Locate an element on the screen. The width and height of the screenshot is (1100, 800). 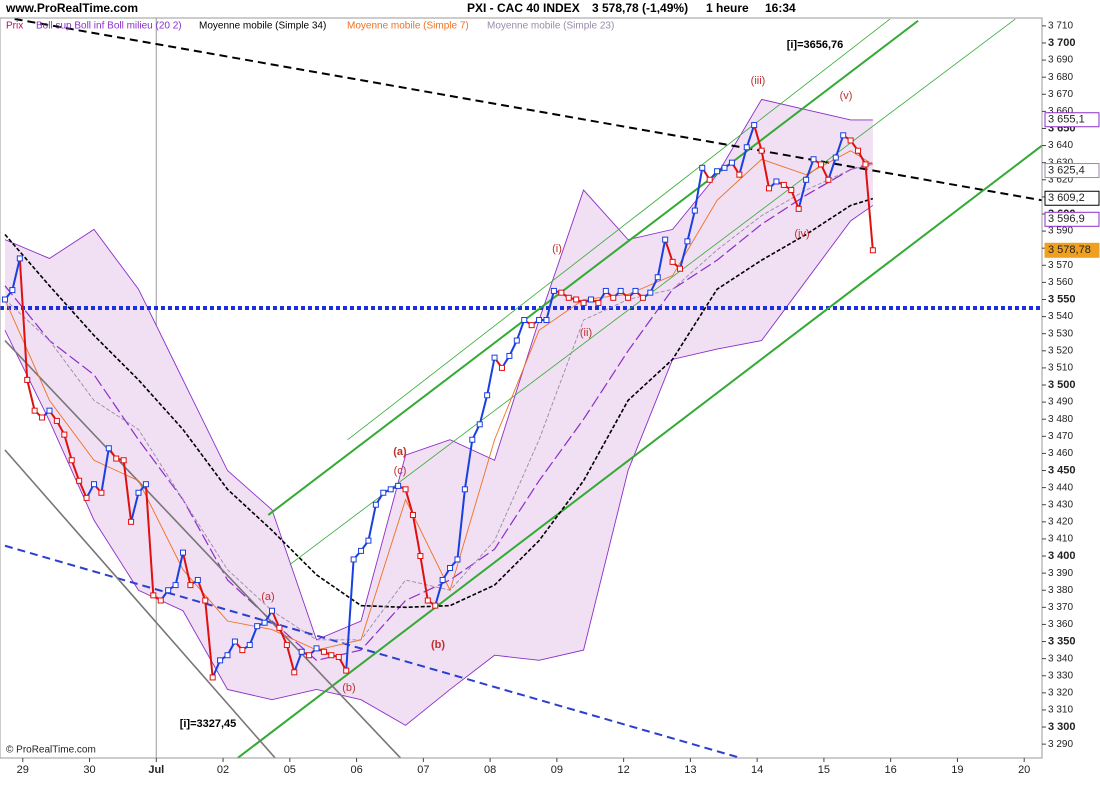
y-tick-label: 3 500 is located at coordinates (1062, 385).